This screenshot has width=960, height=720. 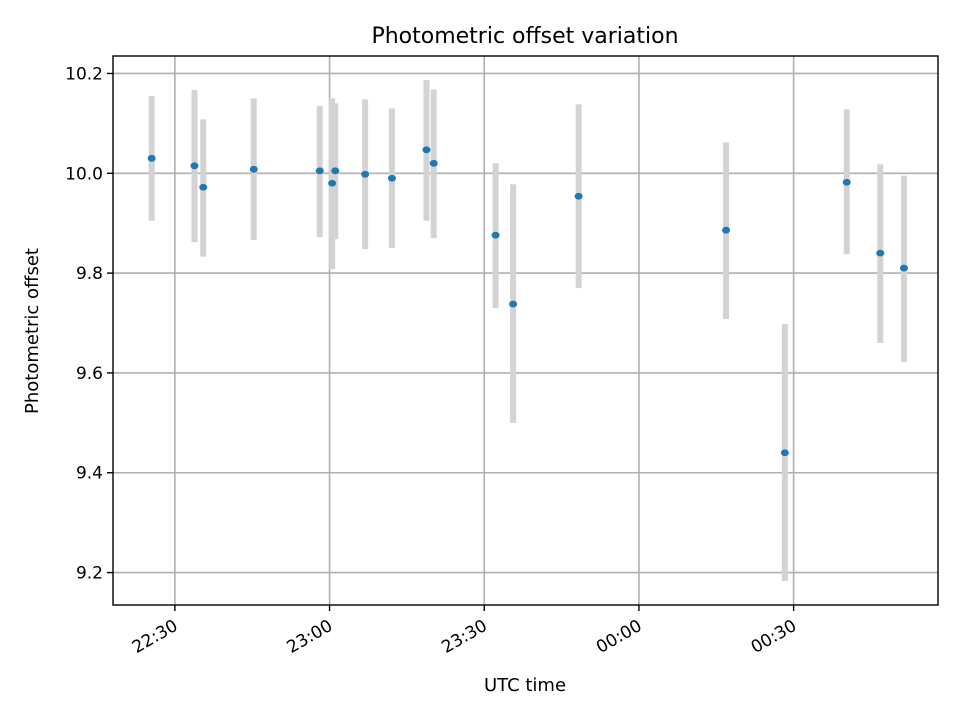 I want to click on y-axis-label: Photometric offset, so click(x=32, y=331).